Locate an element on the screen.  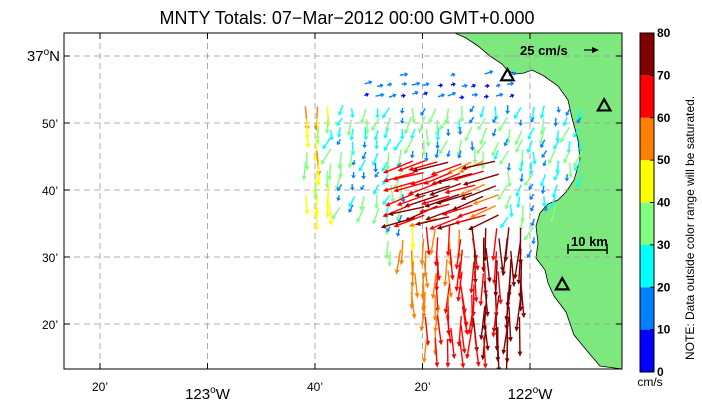
colorbar-tick-label: 20 is located at coordinates (664, 287).